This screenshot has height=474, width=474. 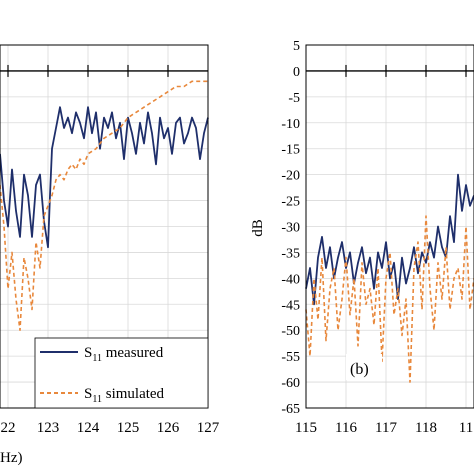 What do you see at coordinates (290, 176) in the screenshot?
I see `y-tick-label: -20` at bounding box center [290, 176].